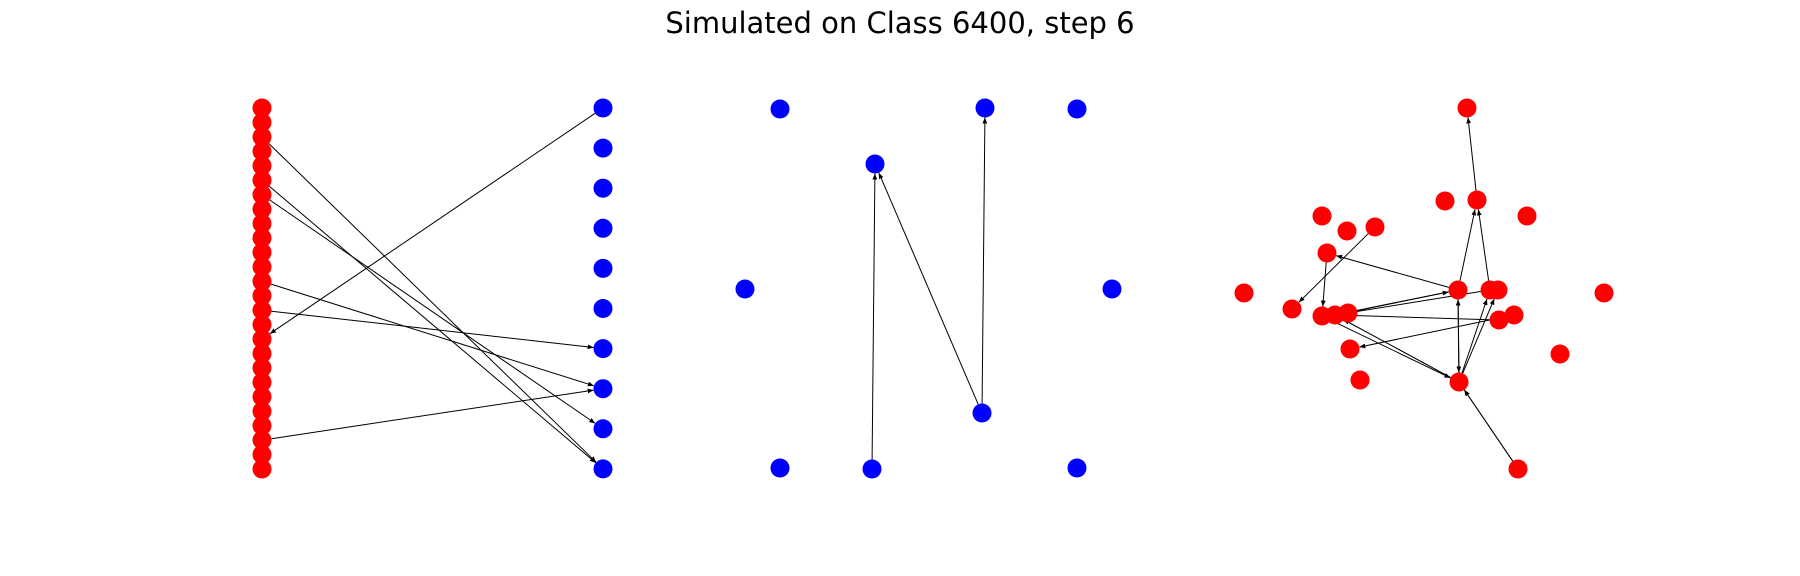 The width and height of the screenshot is (1800, 576). I want to click on figure-title: Simulated on Class 6400, step 6, so click(900, 23).